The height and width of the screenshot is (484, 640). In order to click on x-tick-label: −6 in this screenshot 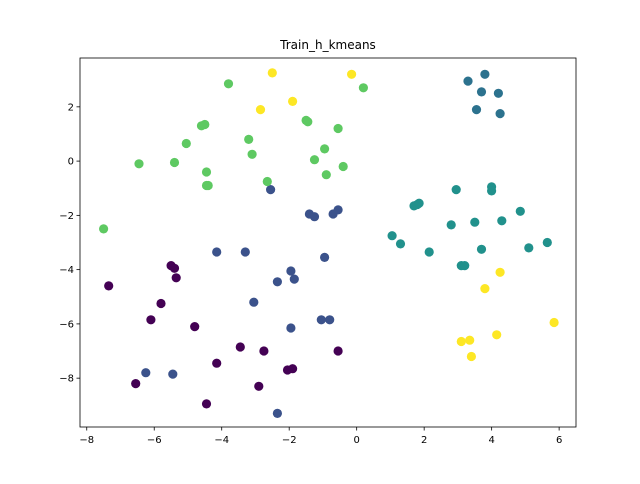, I will do `click(154, 440)`.